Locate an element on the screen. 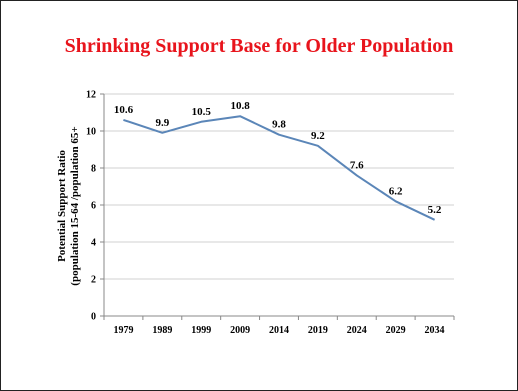 The width and height of the screenshot is (518, 391). x-tick-label: 2014 is located at coordinates (279, 330).